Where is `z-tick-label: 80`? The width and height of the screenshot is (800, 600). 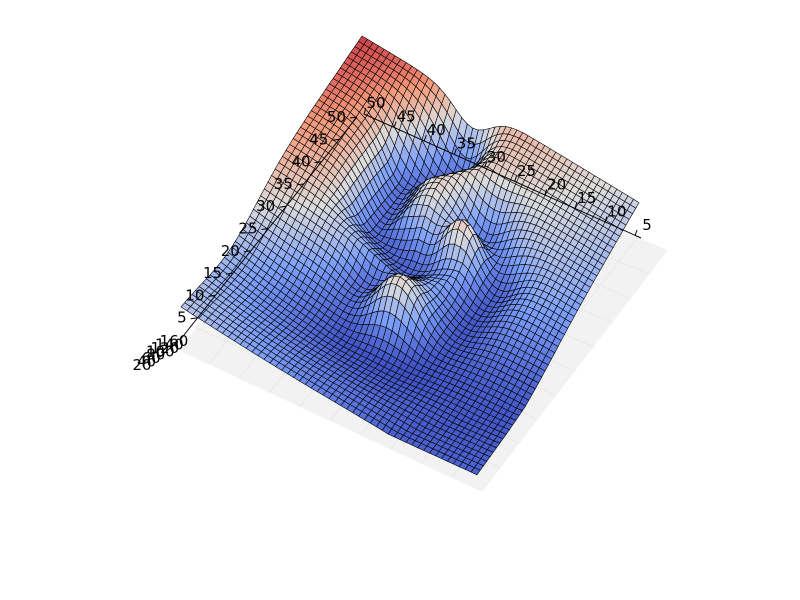 z-tick-label: 80 is located at coordinates (155, 355).